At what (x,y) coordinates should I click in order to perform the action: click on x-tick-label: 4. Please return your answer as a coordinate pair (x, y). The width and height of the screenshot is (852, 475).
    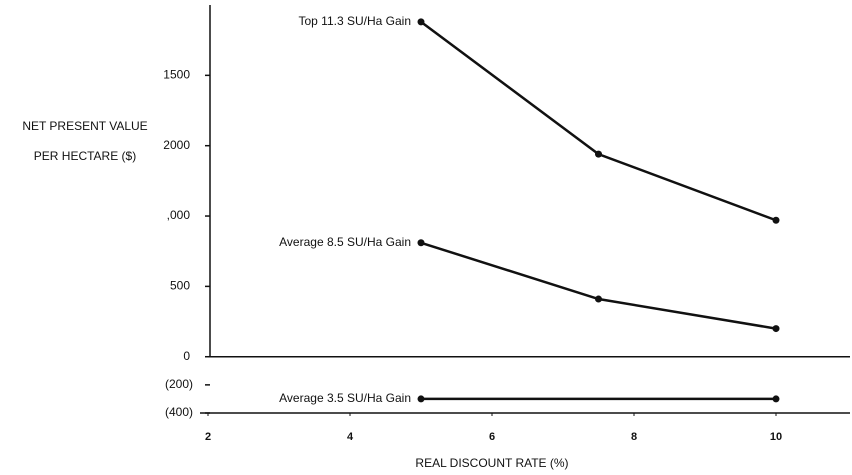
    Looking at the image, I should click on (350, 437).